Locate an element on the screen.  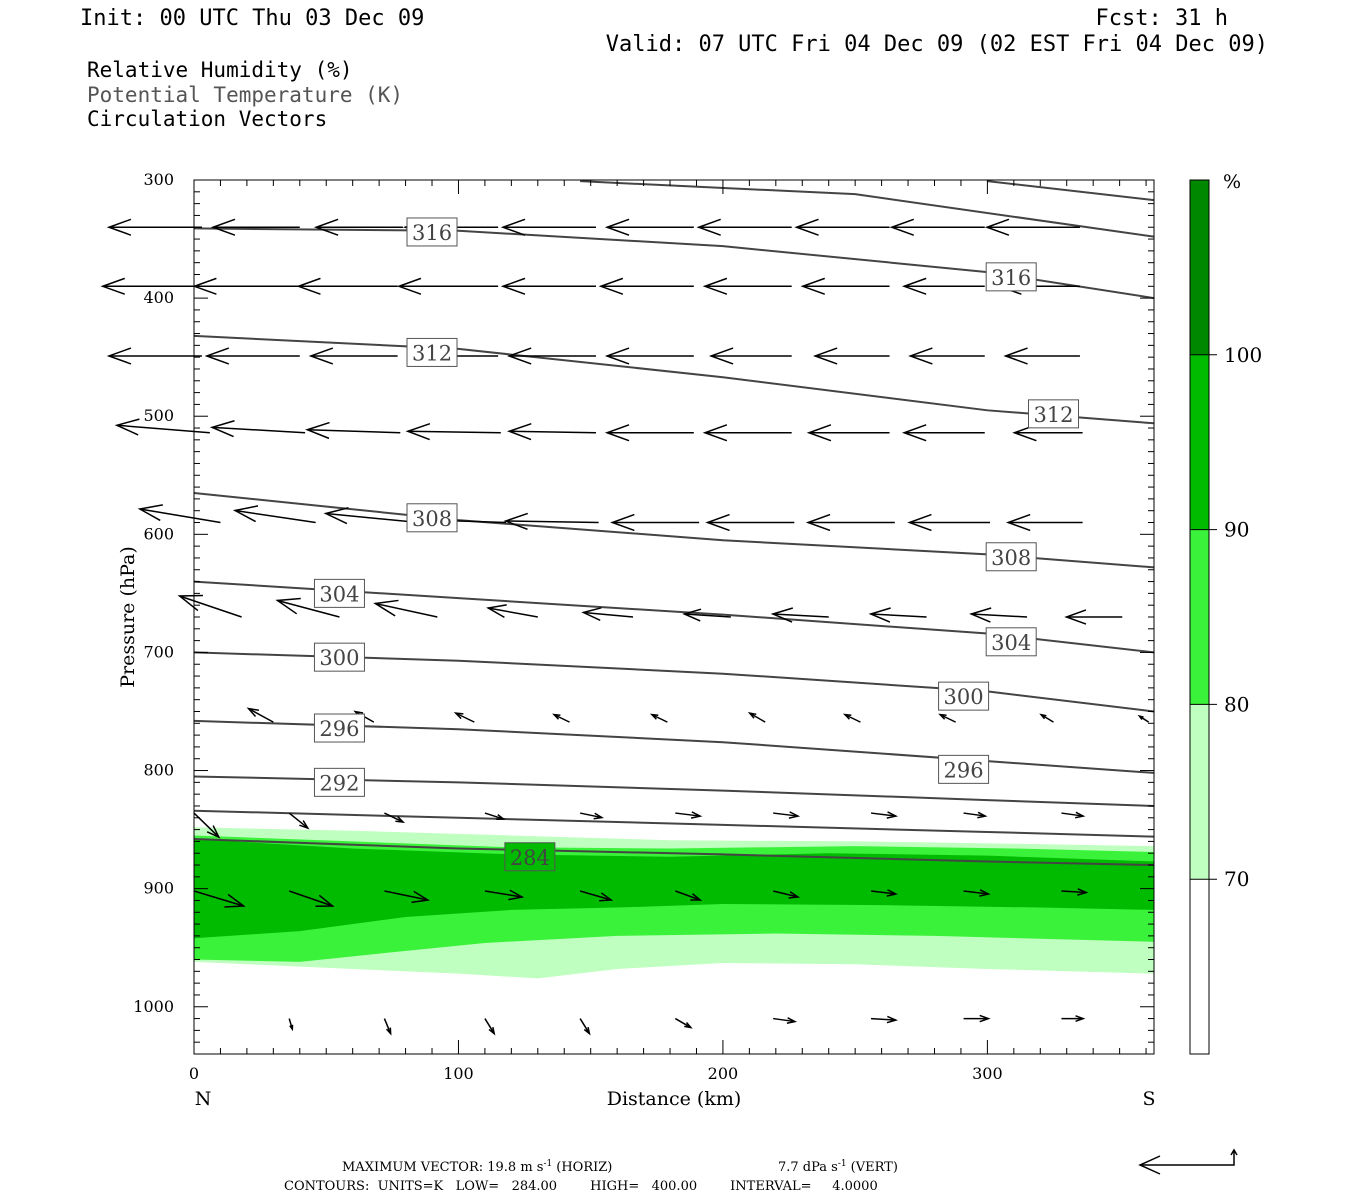
contour-label: 316 is located at coordinates (432, 233).